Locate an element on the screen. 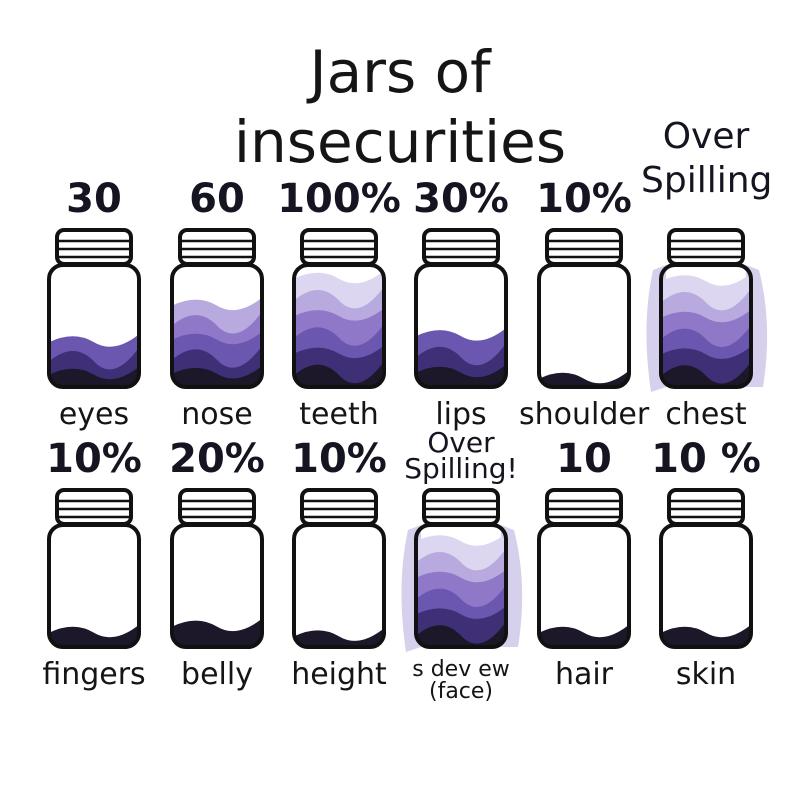 The image size is (800, 800). jar-amount: 20% is located at coordinates (217, 459).